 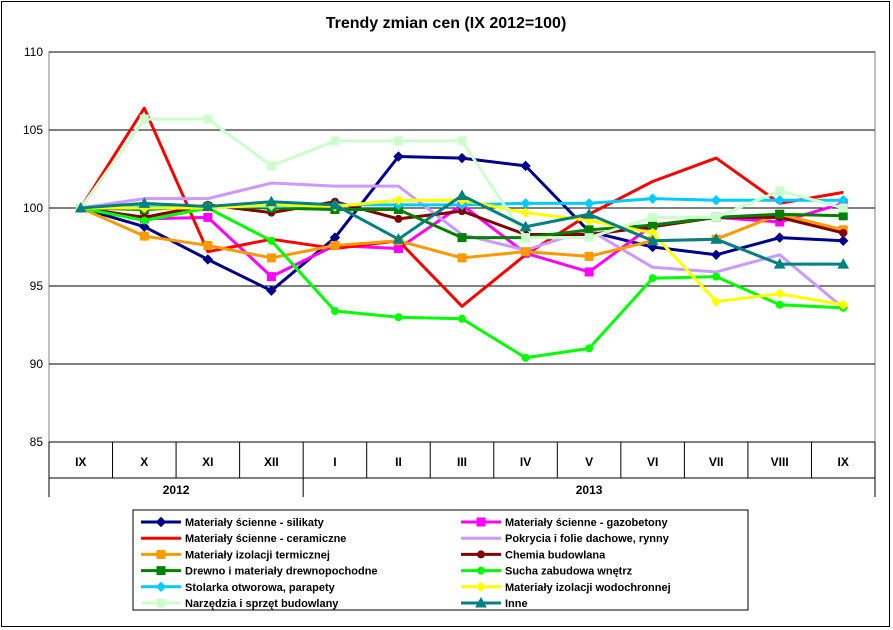 I want to click on legend-label: Narzędzia i sprzęt budowlany, so click(x=262, y=604).